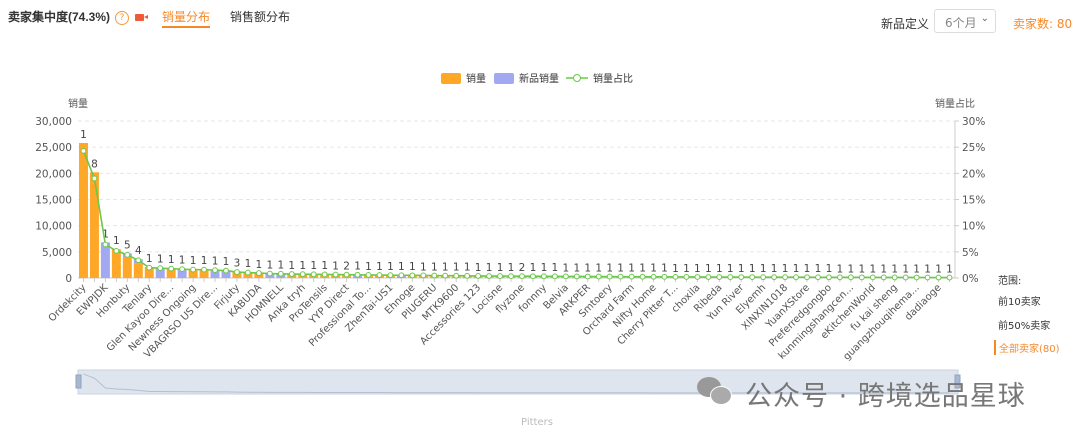 The image size is (1080, 436). I want to click on tab-sales-revenue: 销售额分布, so click(260, 17).